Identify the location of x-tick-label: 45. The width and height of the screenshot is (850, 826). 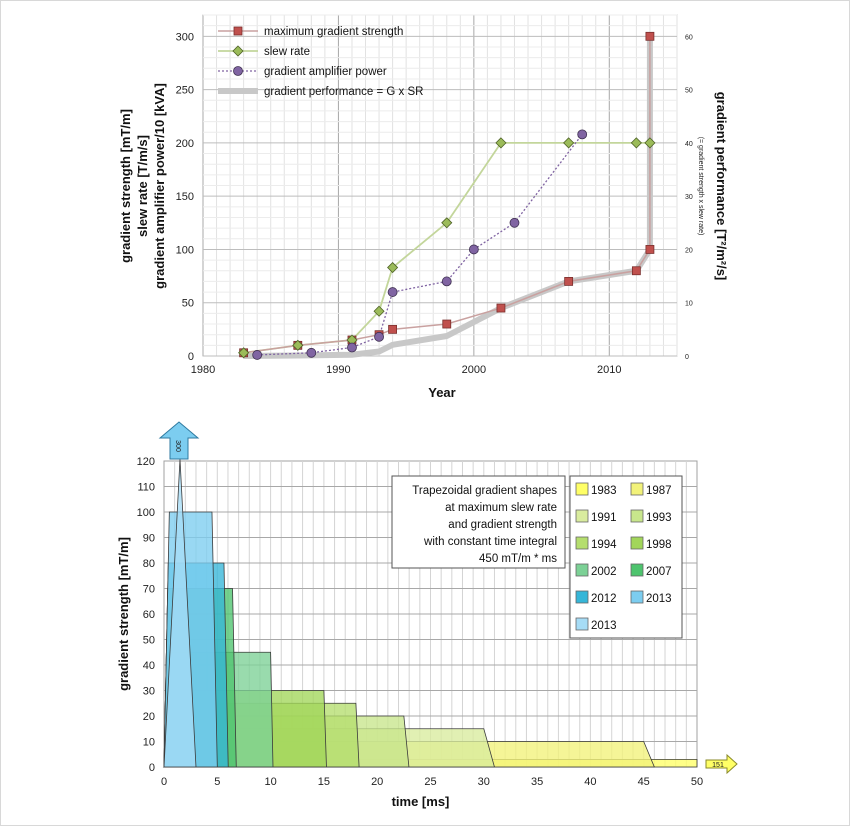
(644, 782).